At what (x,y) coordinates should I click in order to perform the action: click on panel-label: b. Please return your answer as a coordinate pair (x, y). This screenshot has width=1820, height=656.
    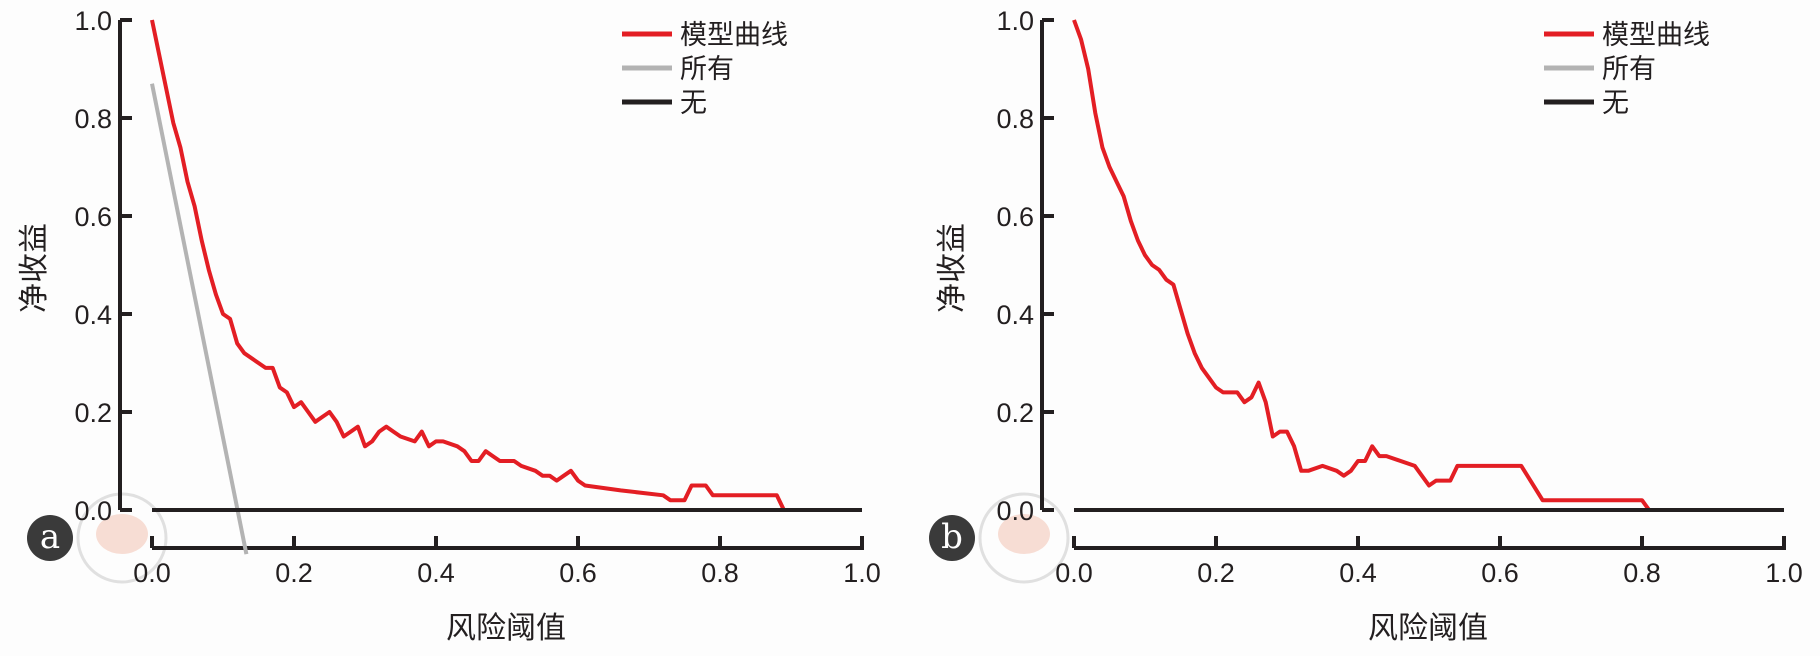
    Looking at the image, I should click on (952, 537).